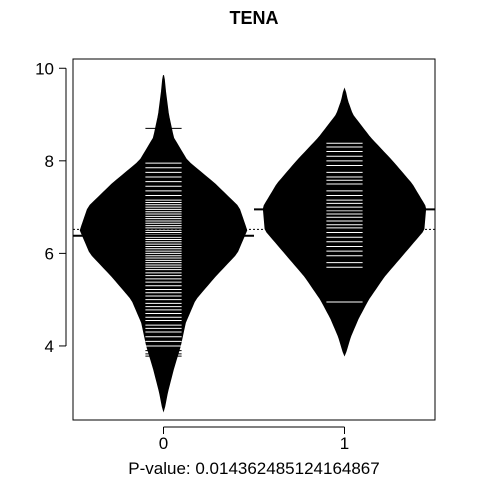  Describe the element at coordinates (254, 222) in the screenshot. I see `group-mean-lines` at that location.